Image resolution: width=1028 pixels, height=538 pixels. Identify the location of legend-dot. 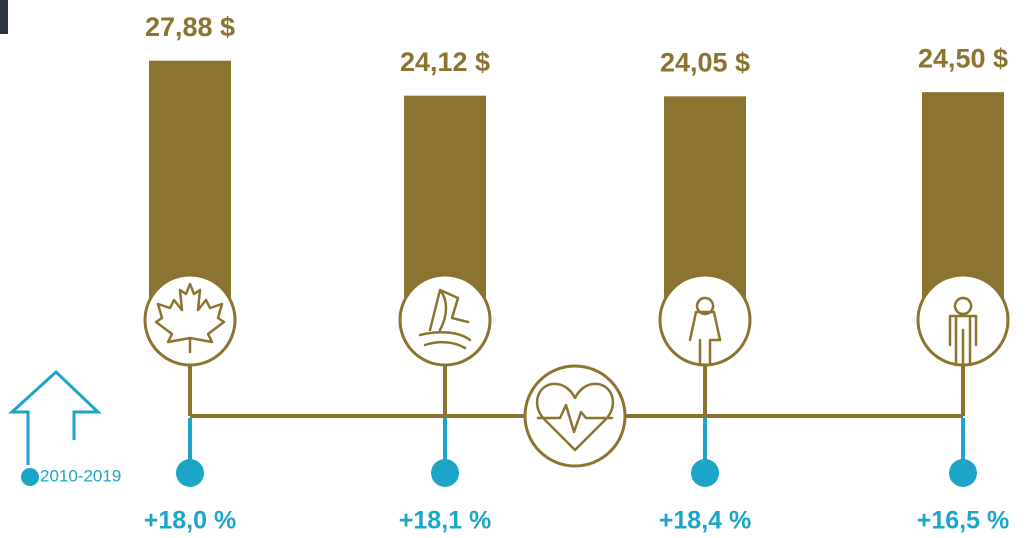
(30, 477).